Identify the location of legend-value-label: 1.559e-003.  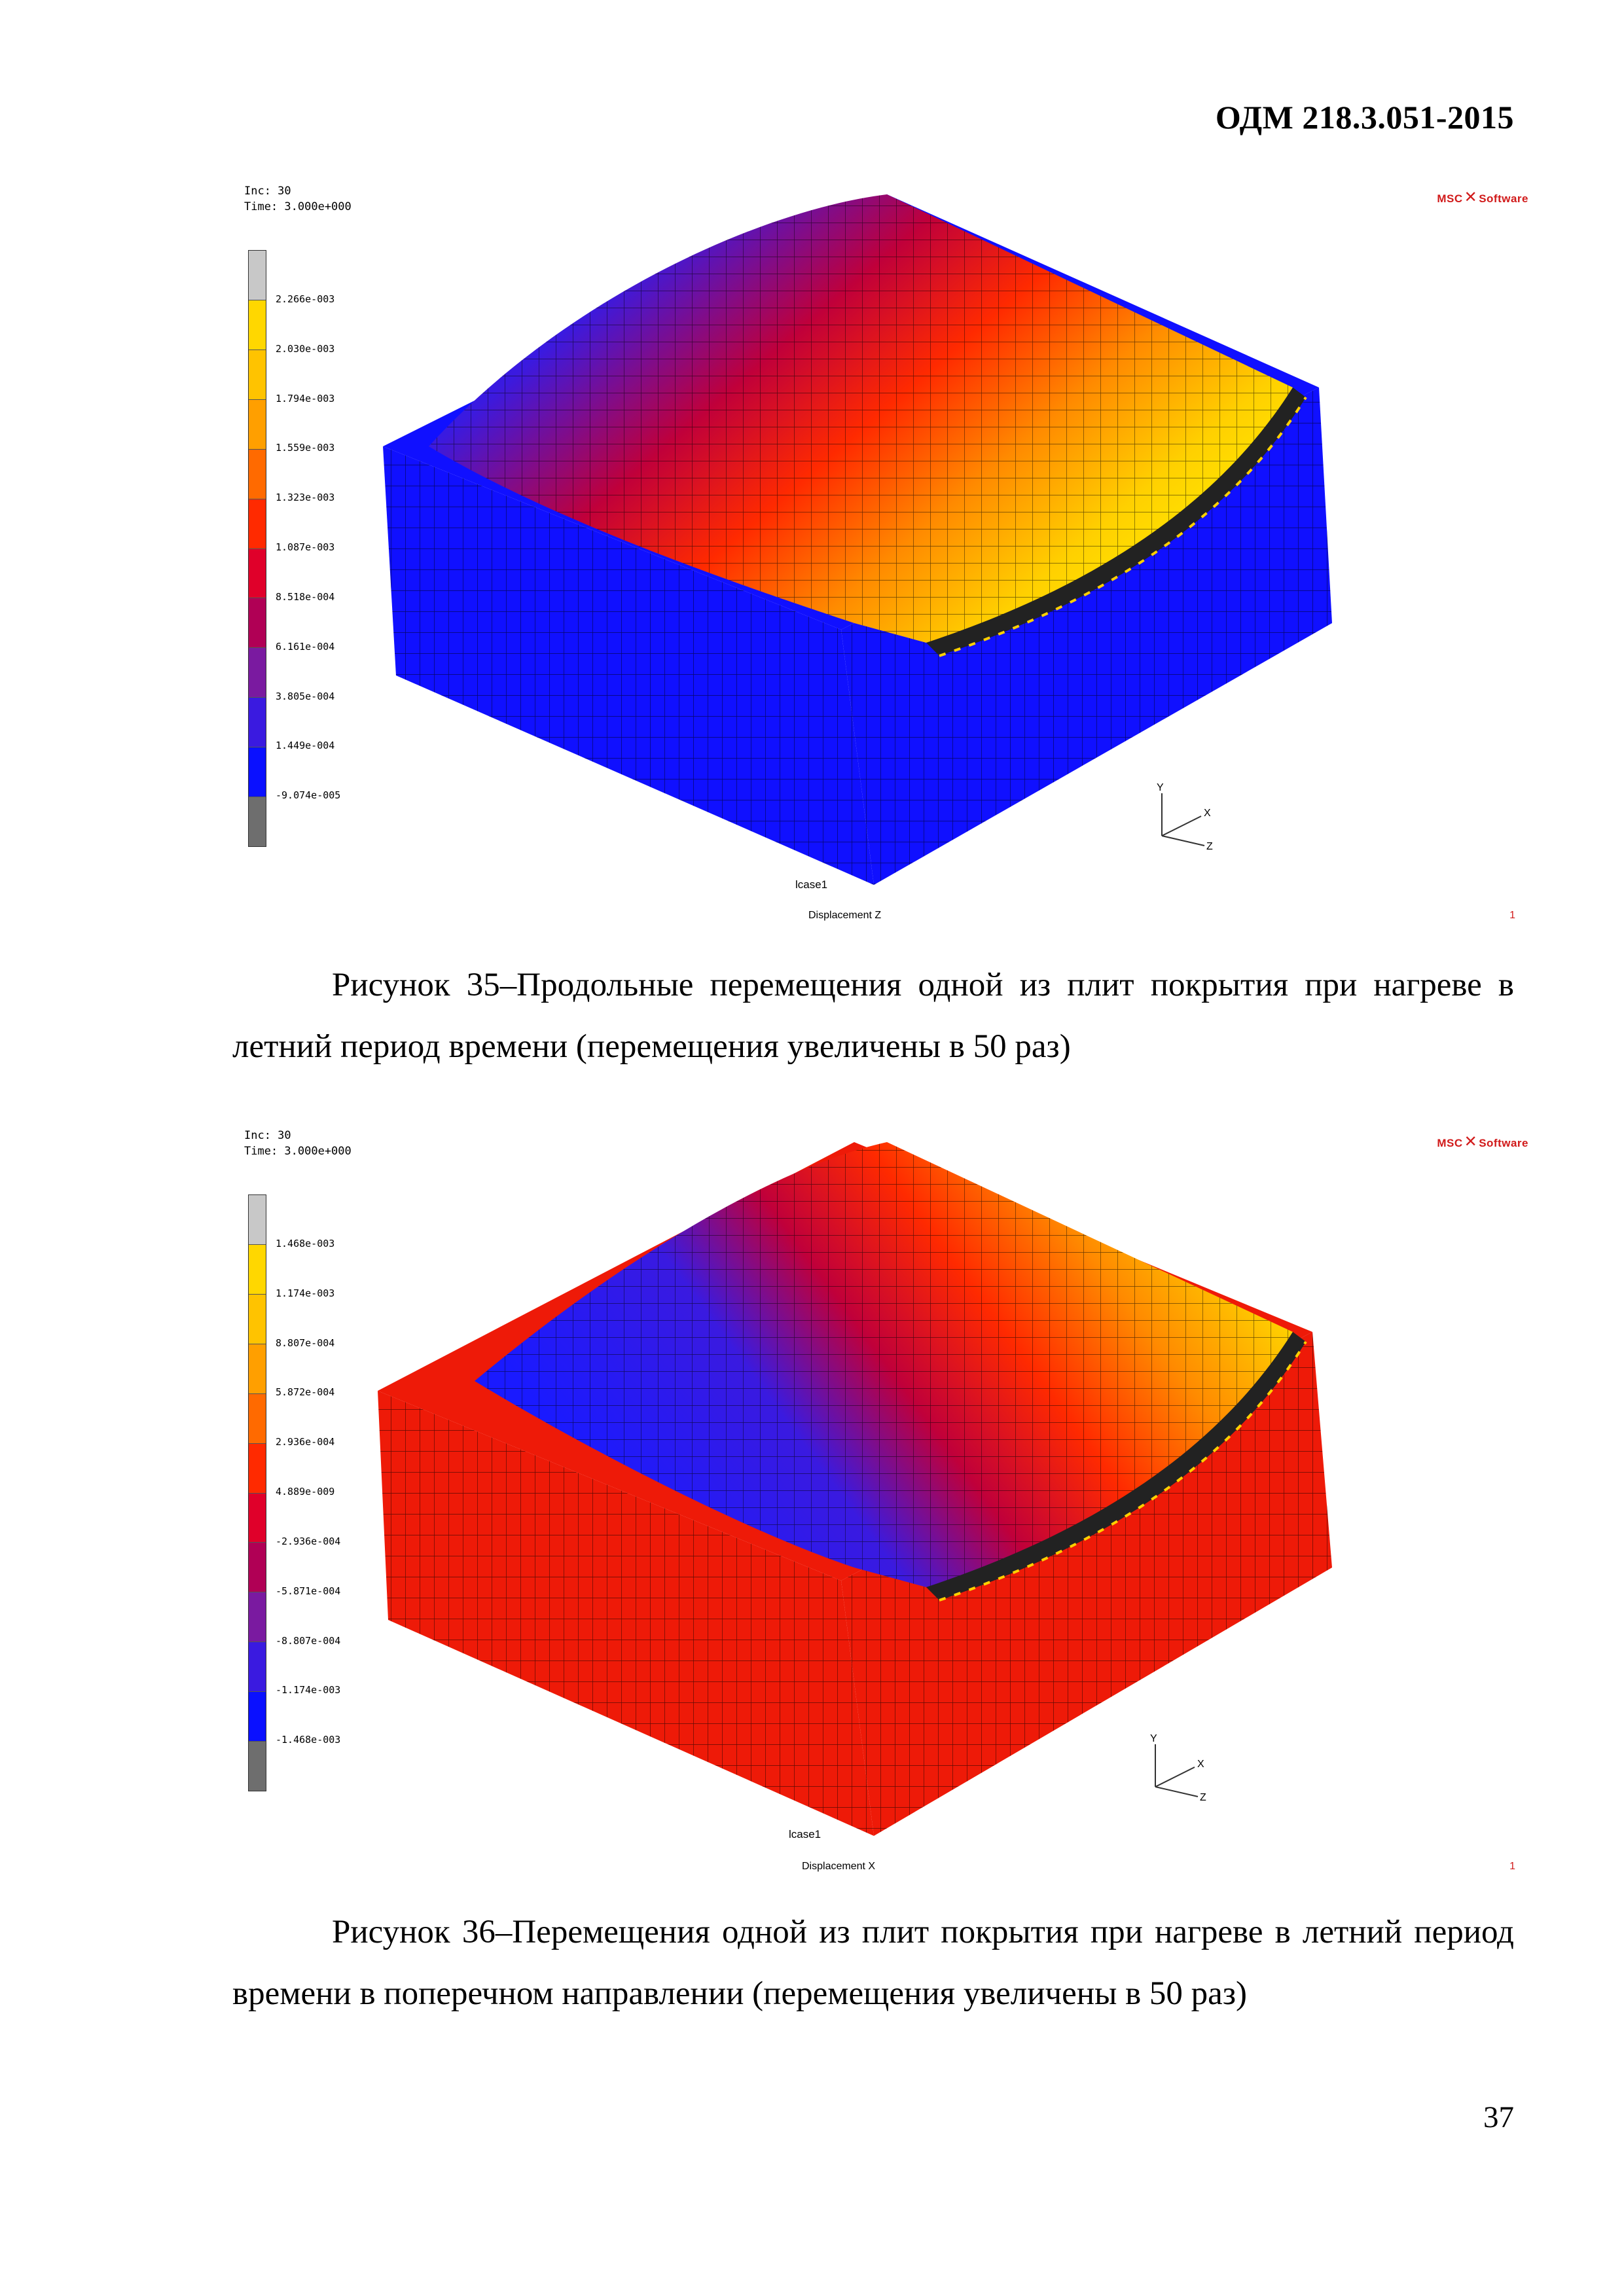
(305, 448).